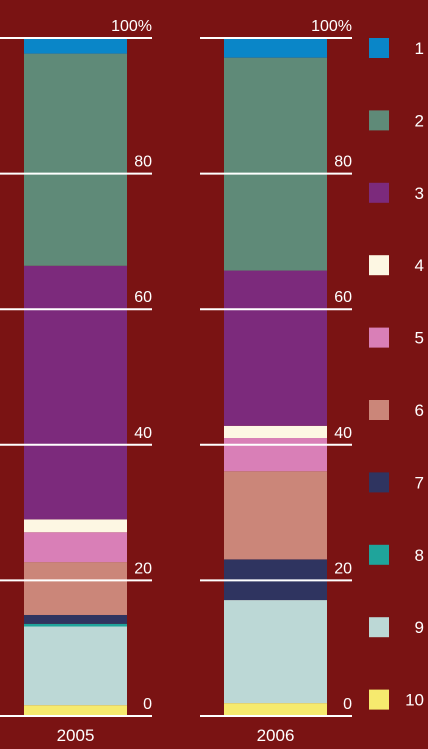 Image resolution: width=428 pixels, height=749 pixels. Describe the element at coordinates (419, 555) in the screenshot. I see `legend-label-8: 8` at that location.